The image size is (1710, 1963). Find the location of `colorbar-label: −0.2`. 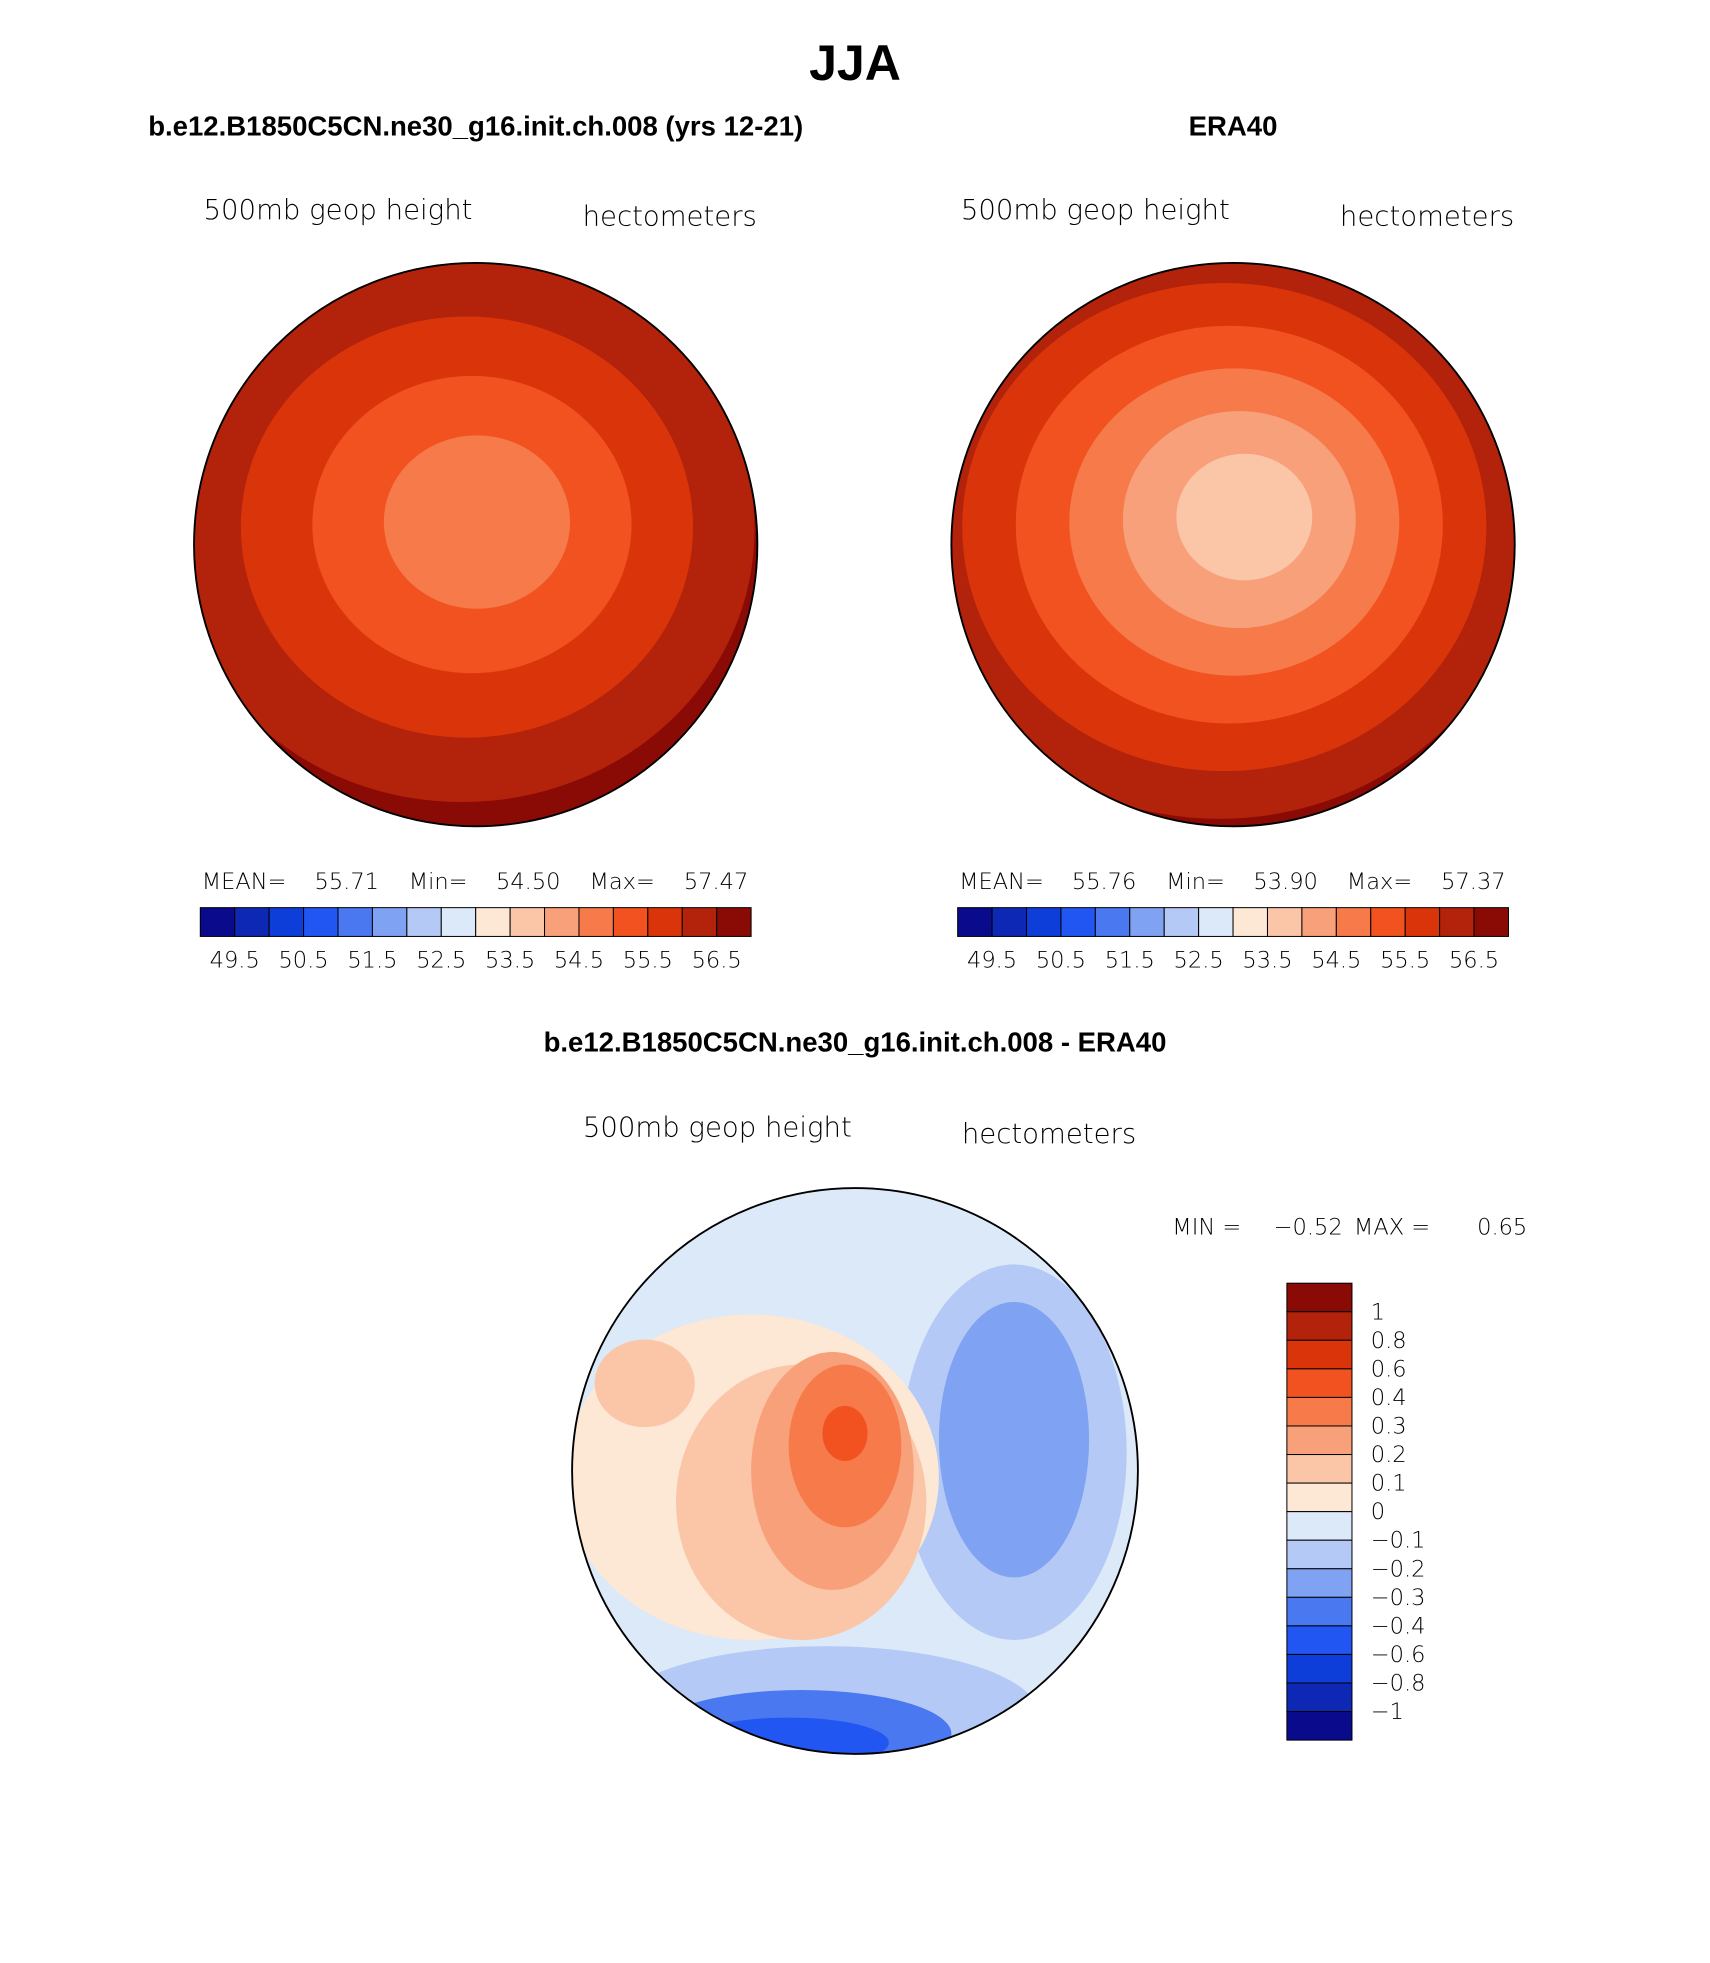

colorbar-label: −0.2 is located at coordinates (1398, 1569).